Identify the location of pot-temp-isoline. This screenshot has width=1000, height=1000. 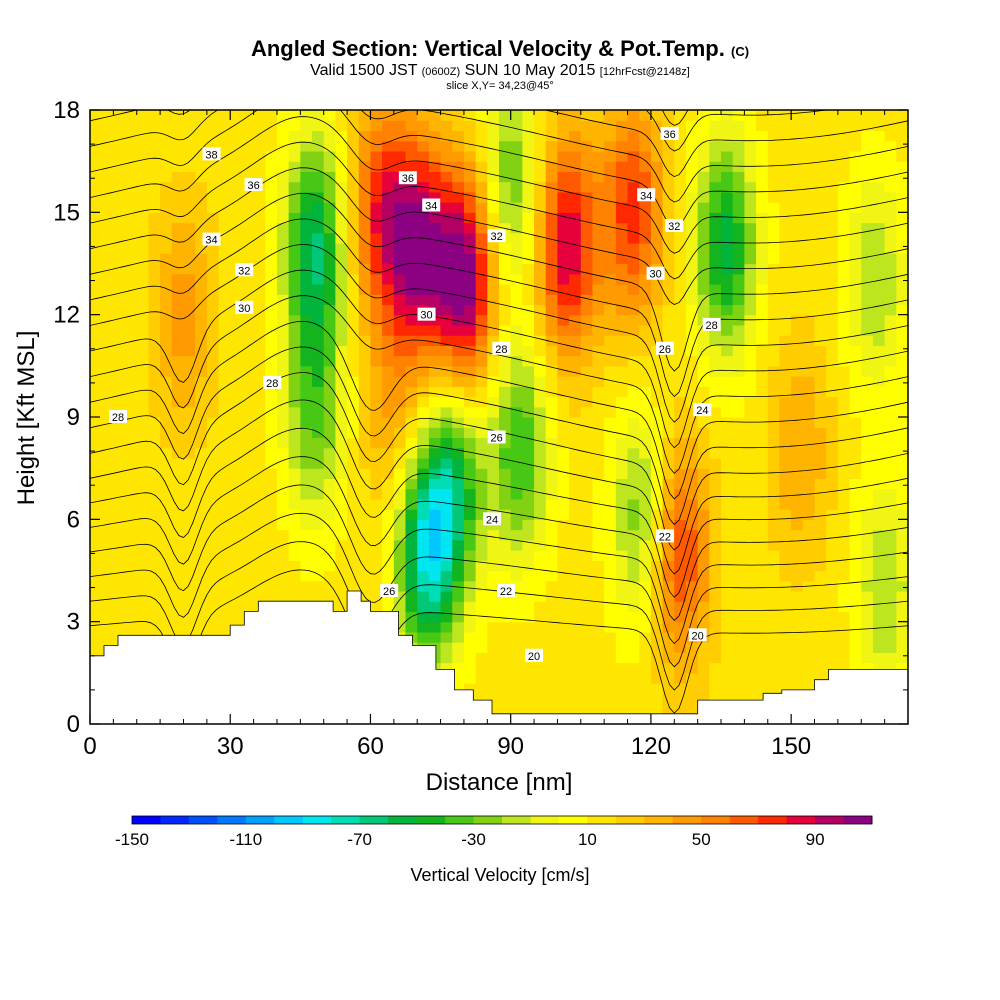
(737, 131).